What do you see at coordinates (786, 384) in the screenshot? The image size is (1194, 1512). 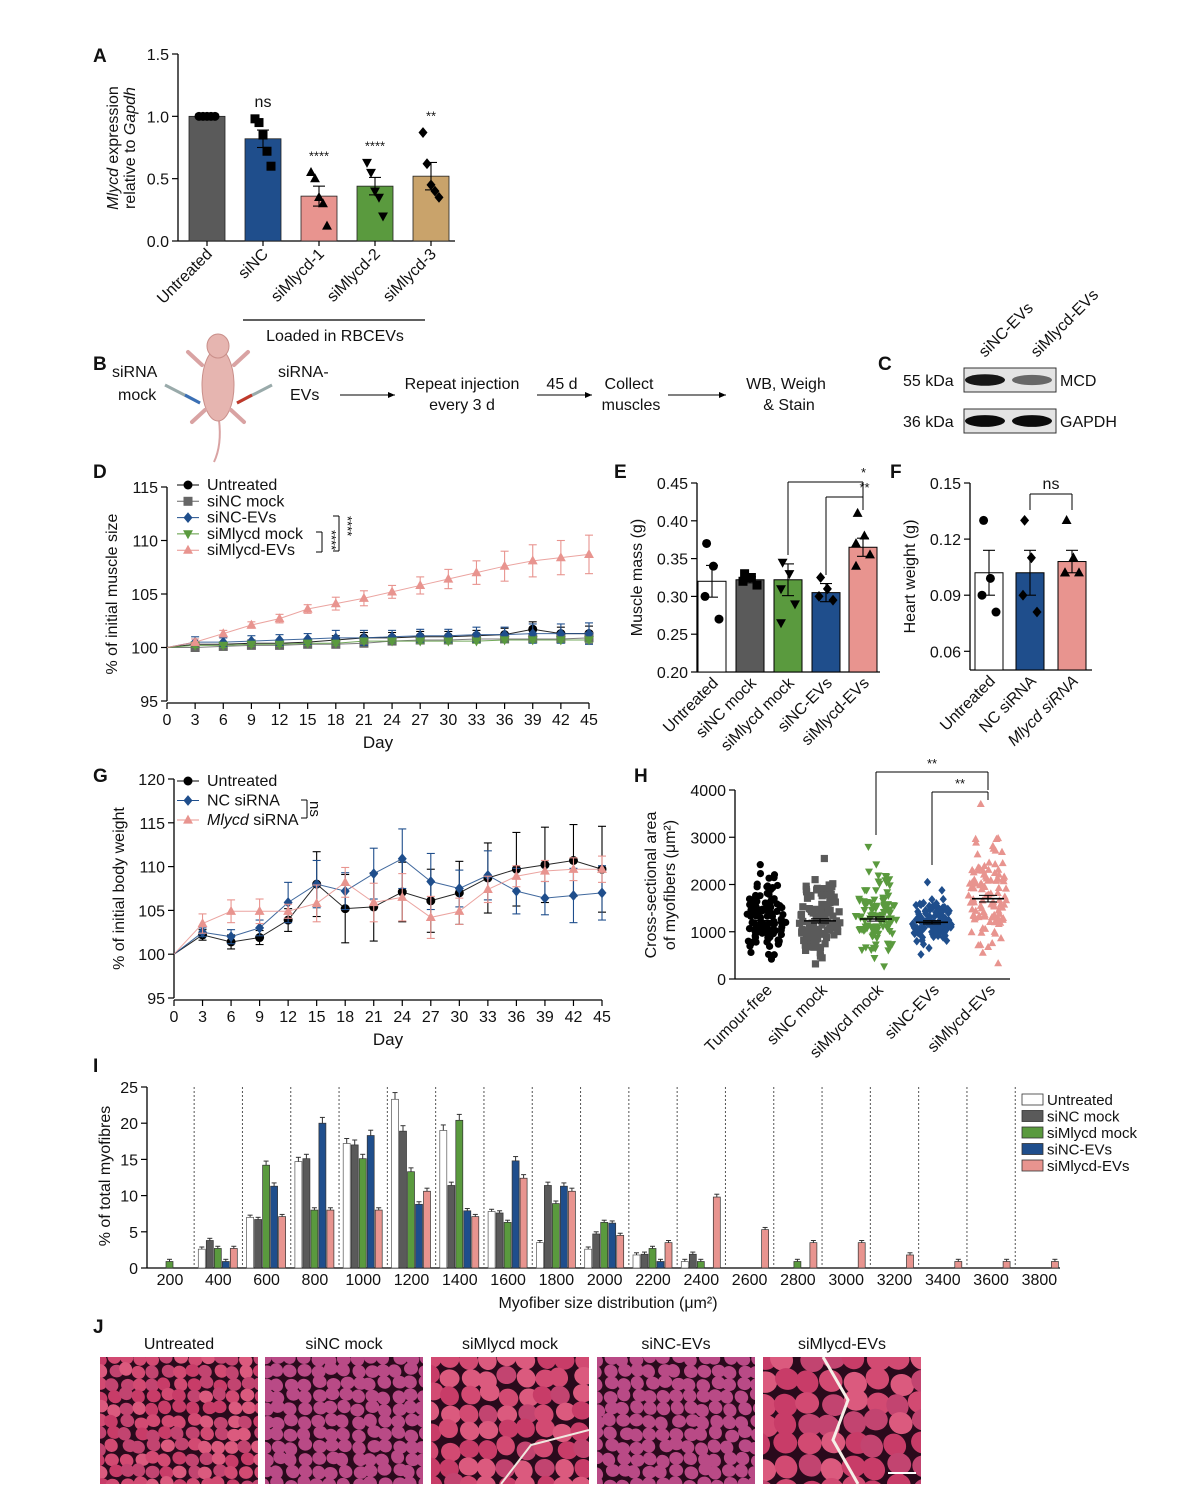 I see `step-wb-weigh-stain: WB, Weigh` at bounding box center [786, 384].